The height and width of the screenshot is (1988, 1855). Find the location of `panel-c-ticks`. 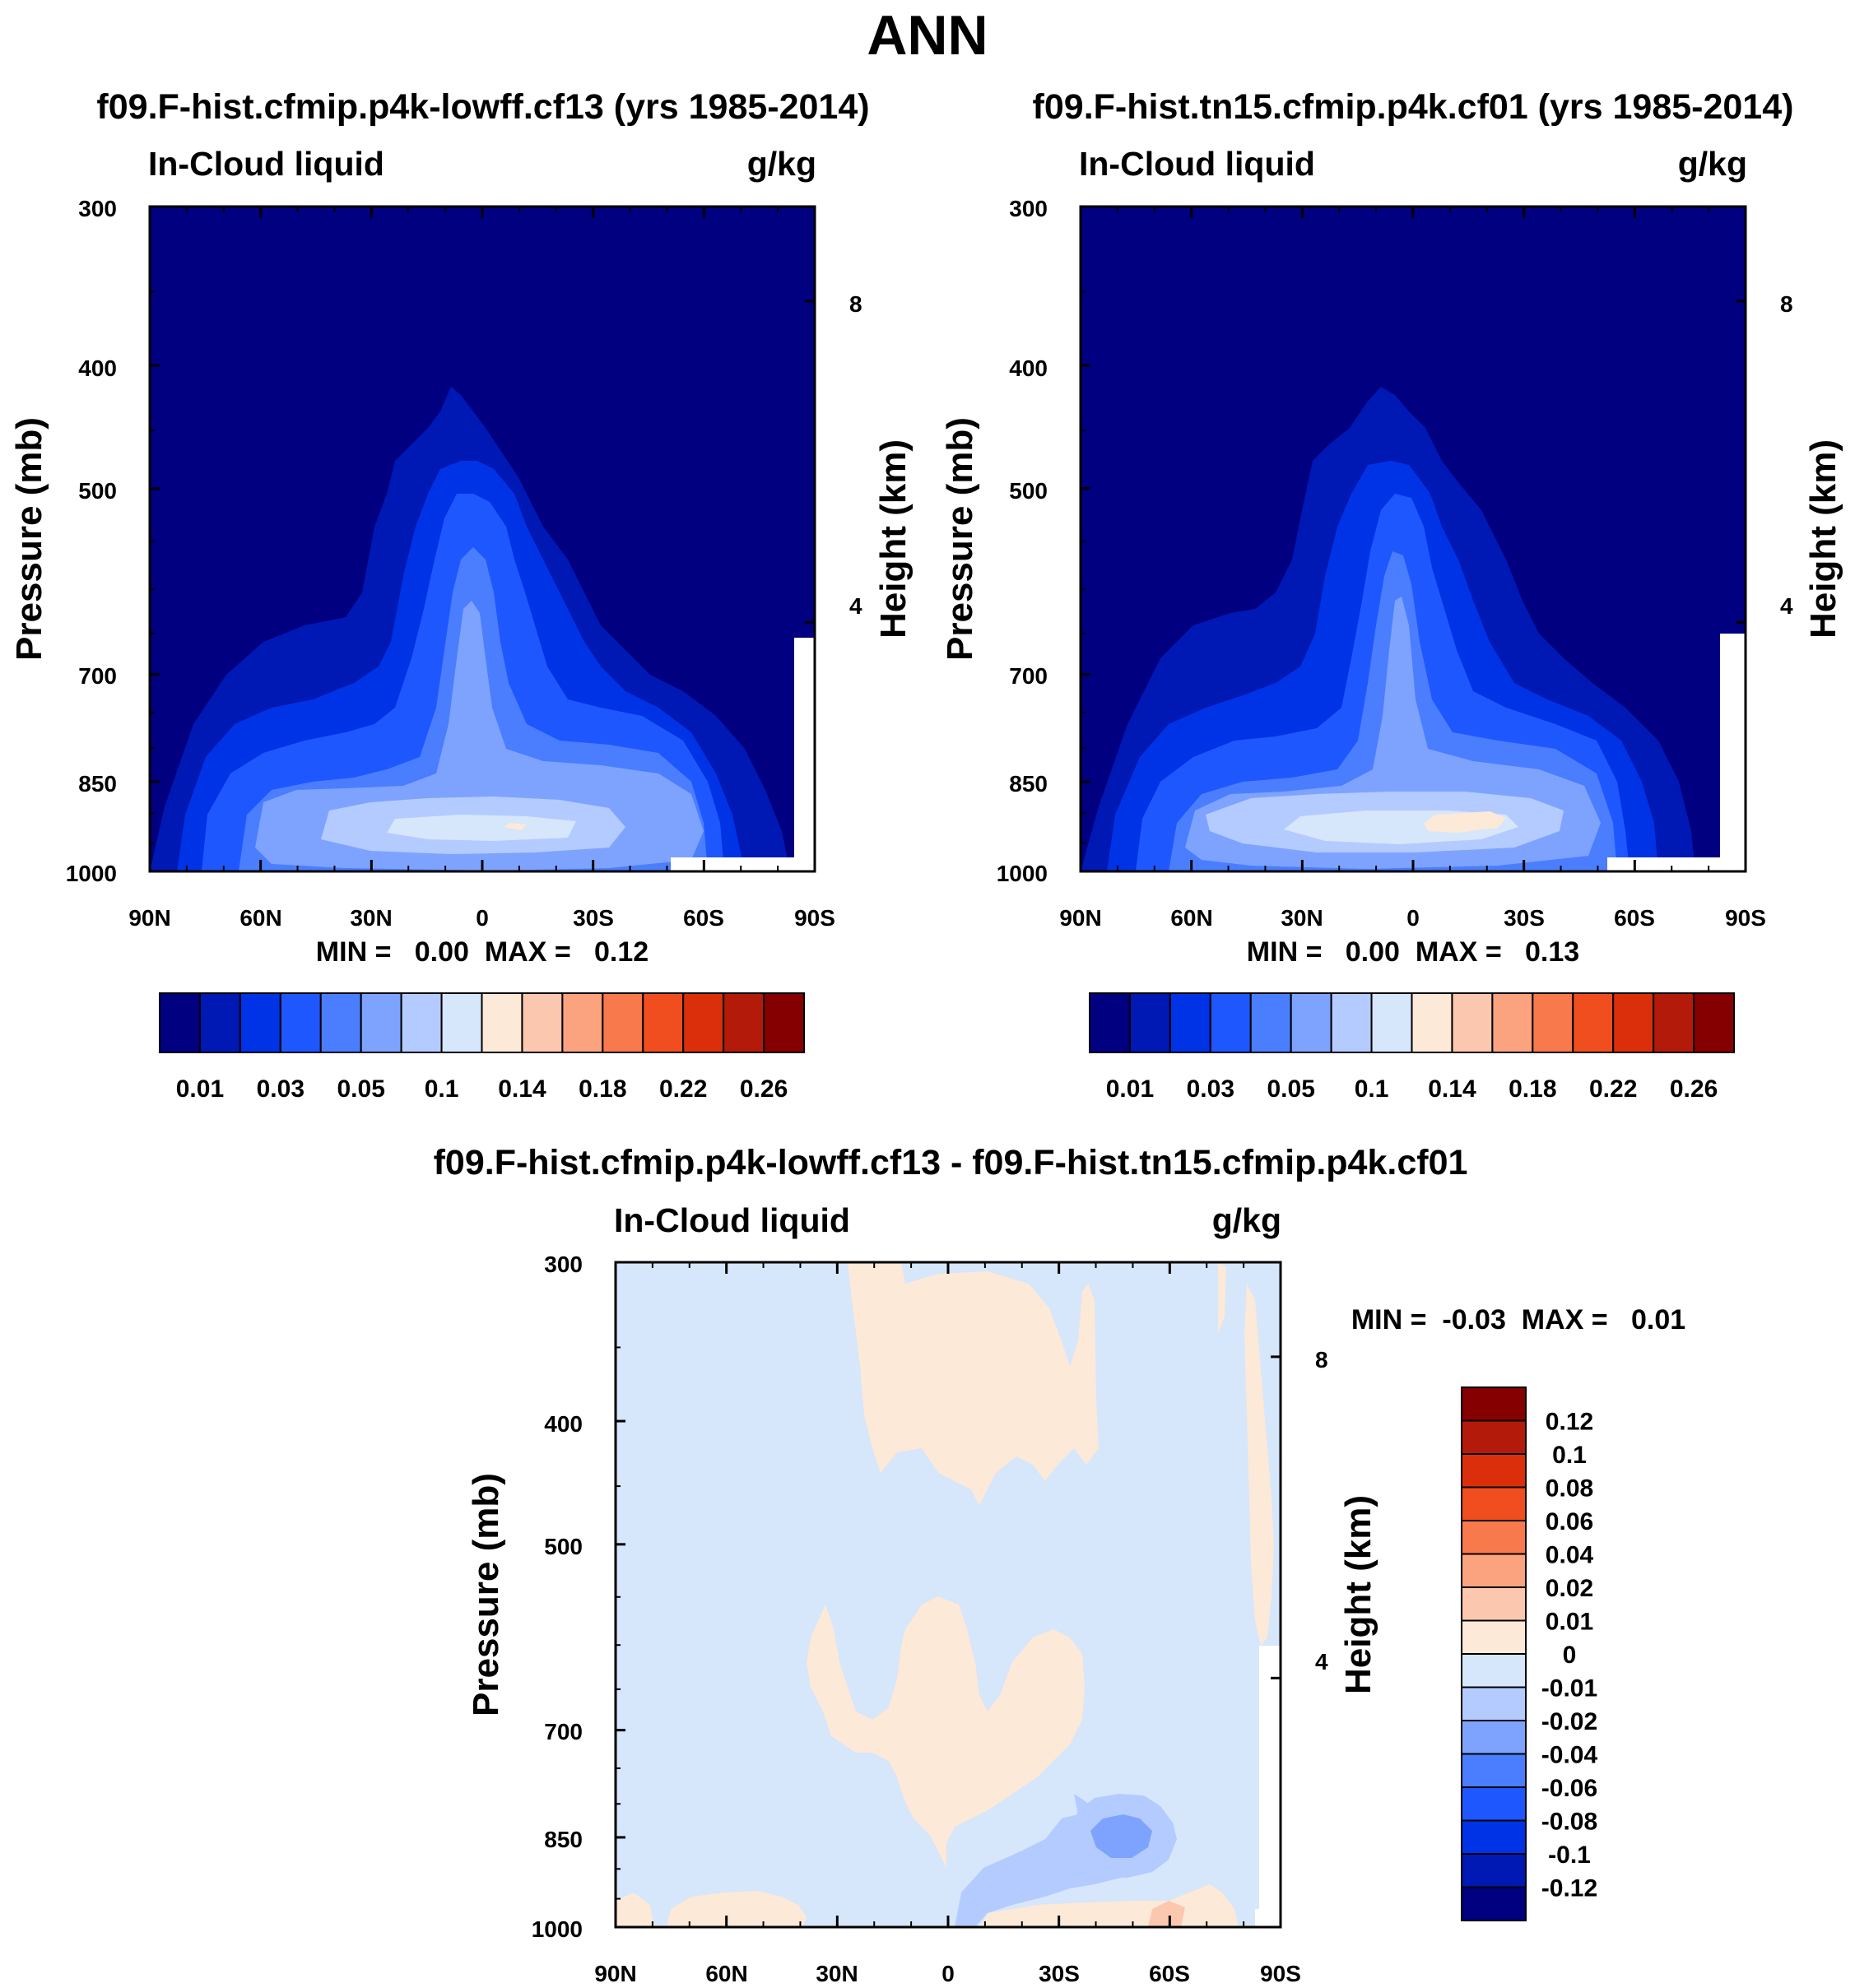

panel-c-ticks is located at coordinates (948, 1595).